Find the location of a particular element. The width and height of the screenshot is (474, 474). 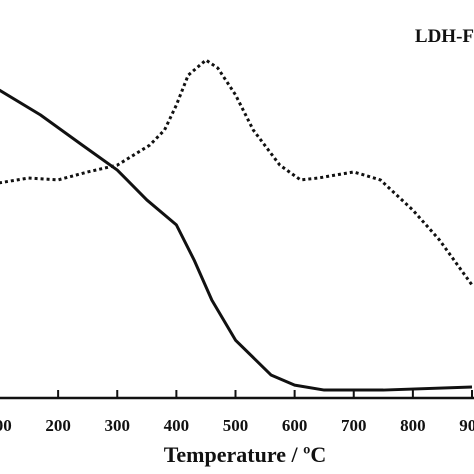

x-axis-label: Temperature / ºC is located at coordinates (245, 454).